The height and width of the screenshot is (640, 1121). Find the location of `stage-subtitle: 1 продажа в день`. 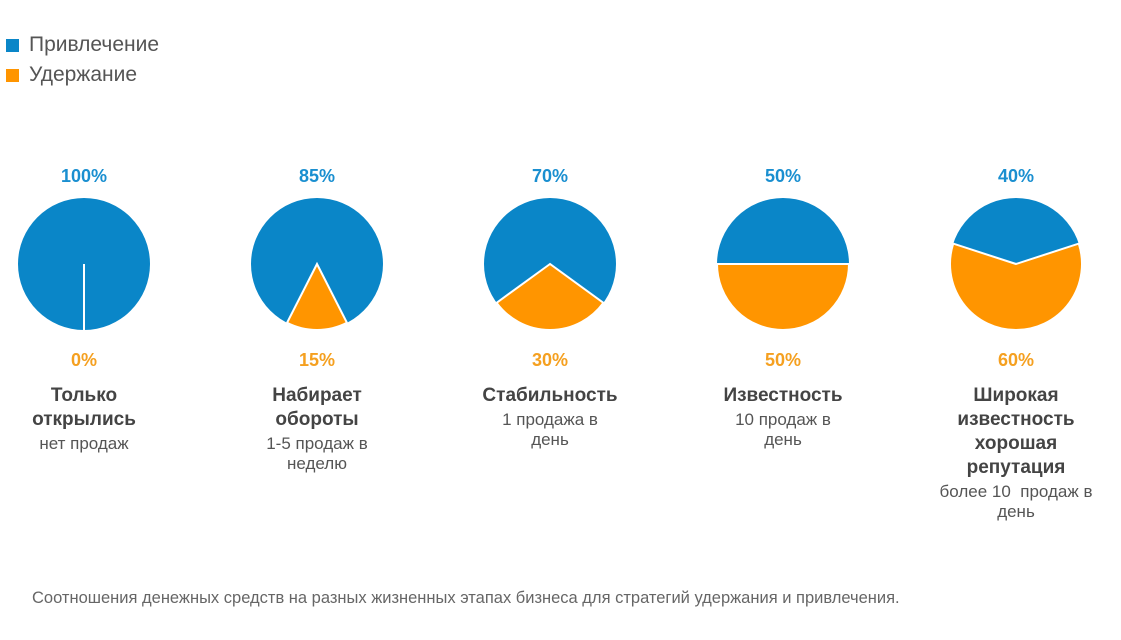

stage-subtitle: 1 продажа в день is located at coordinates (552, 429).